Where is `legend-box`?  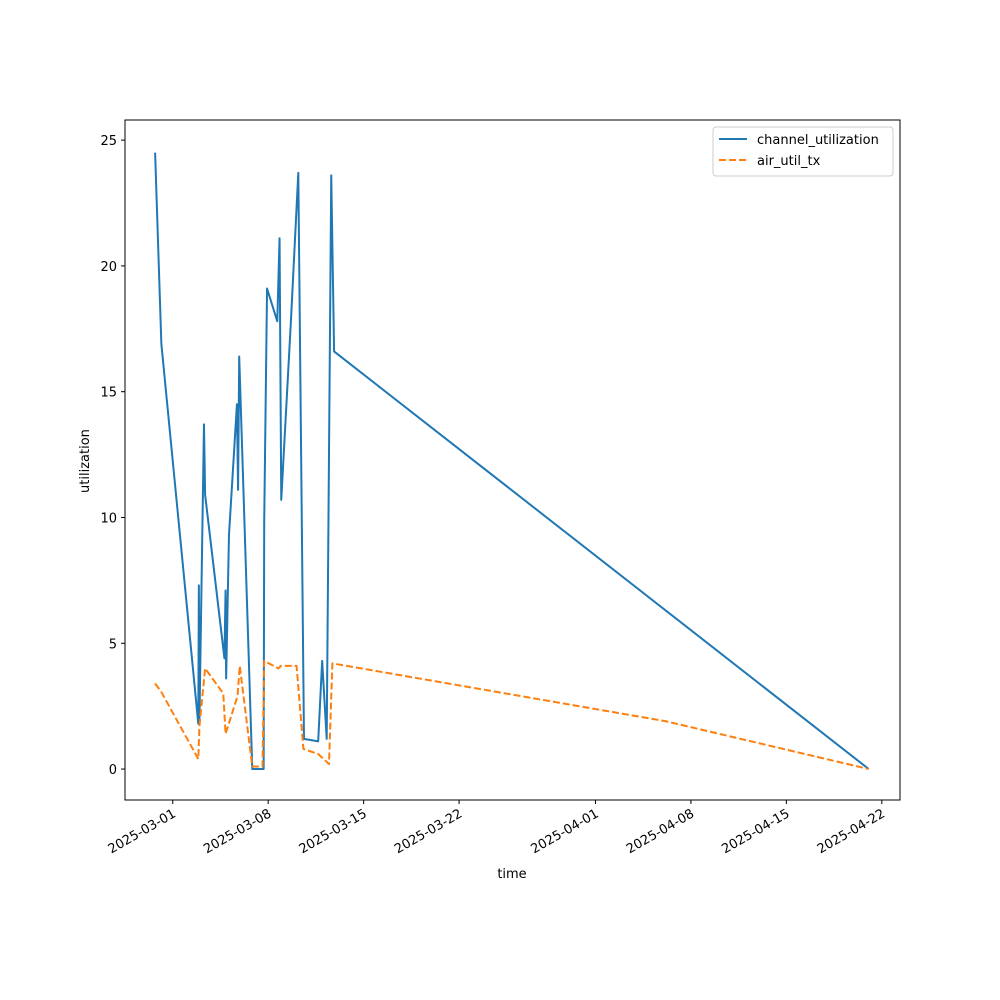
legend-box is located at coordinates (803, 151).